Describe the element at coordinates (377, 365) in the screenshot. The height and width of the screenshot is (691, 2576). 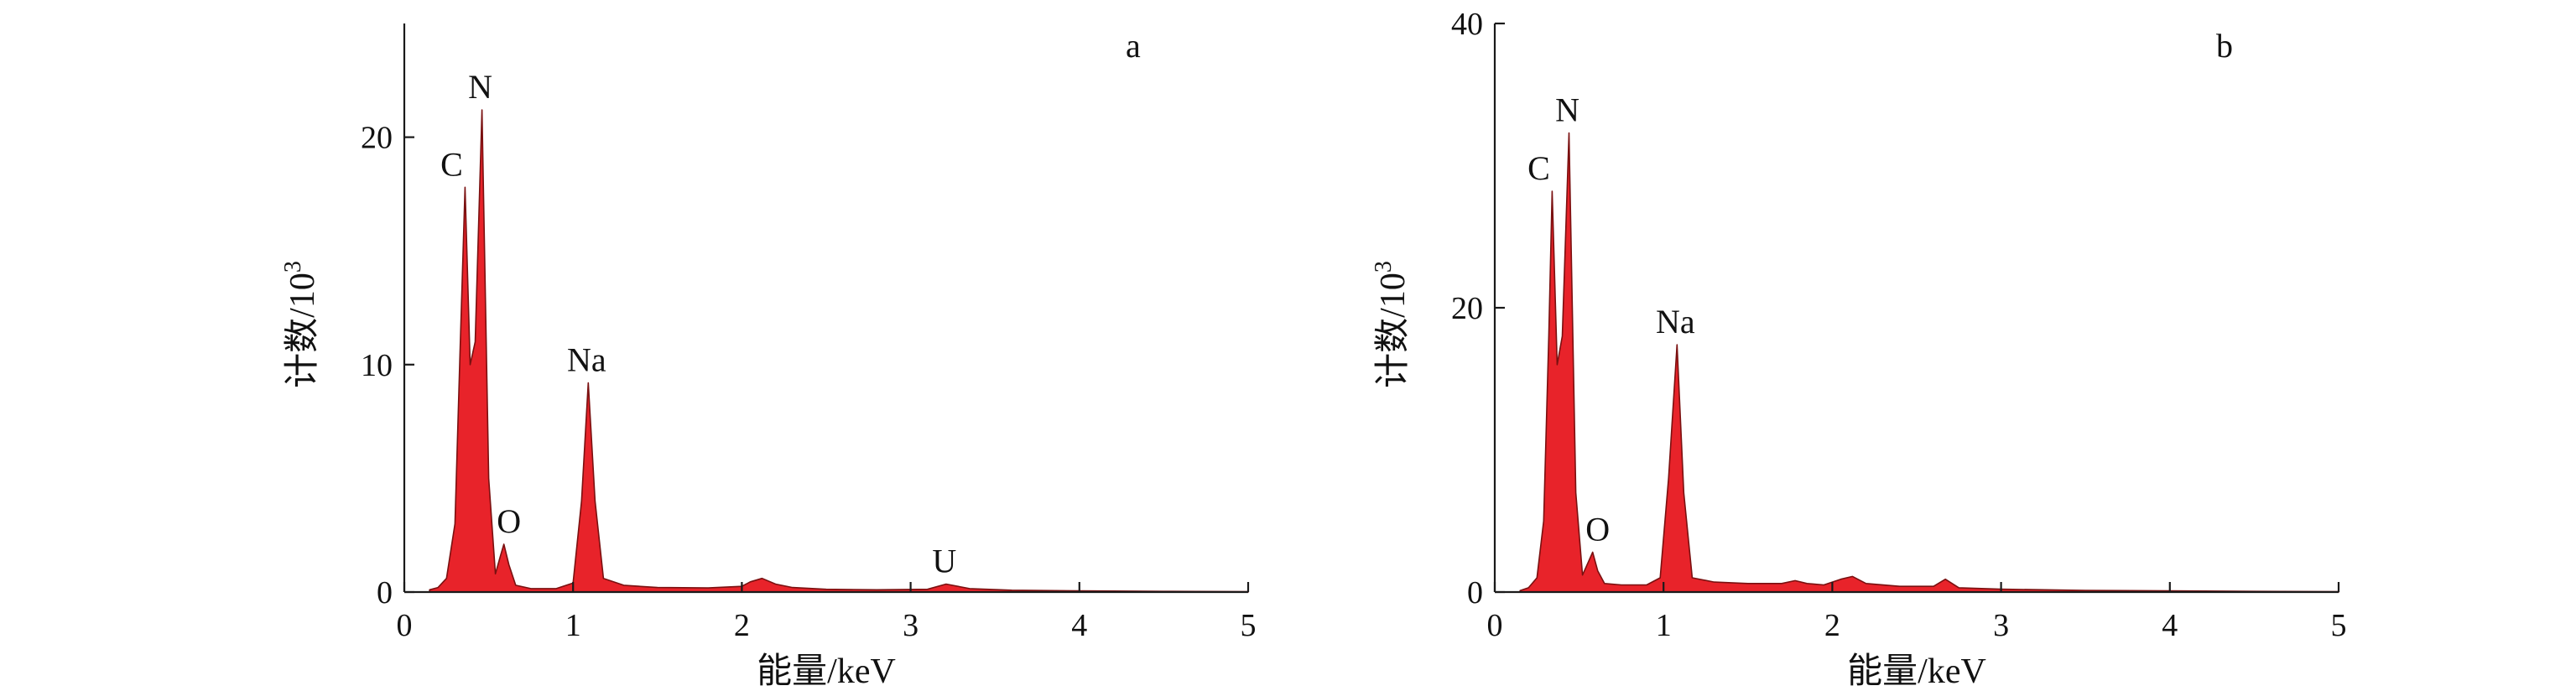
I see `y-tick-label: 10` at that location.